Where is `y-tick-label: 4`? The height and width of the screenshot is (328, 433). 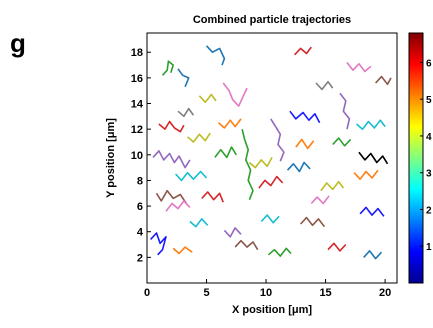 y-tick-label: 4 is located at coordinates (140, 233).